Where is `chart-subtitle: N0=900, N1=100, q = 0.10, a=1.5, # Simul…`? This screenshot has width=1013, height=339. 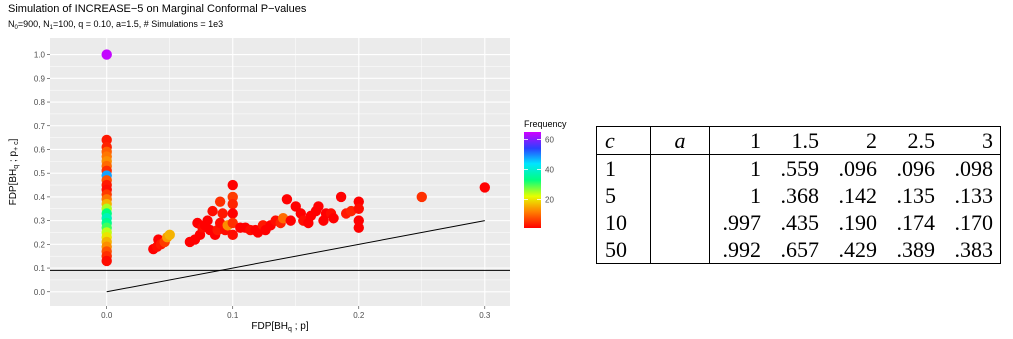 chart-subtitle: N0=900, N1=100, q = 0.10, a=1.5, # Simul… is located at coordinates (115, 25).